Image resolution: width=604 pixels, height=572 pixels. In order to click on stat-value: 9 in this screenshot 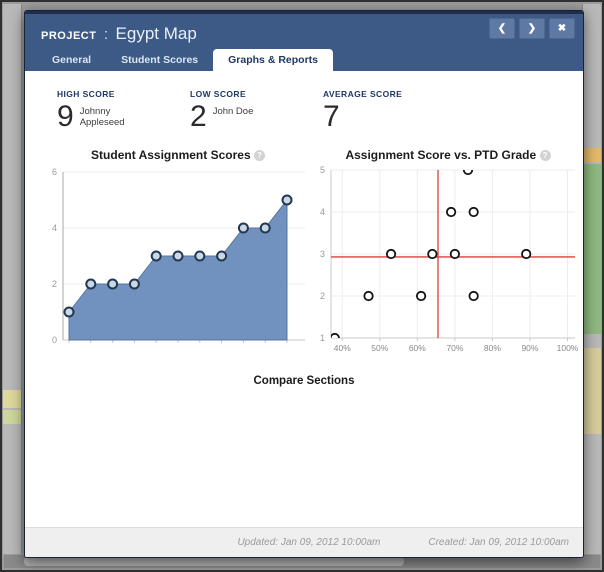, I will do `click(65, 116)`.